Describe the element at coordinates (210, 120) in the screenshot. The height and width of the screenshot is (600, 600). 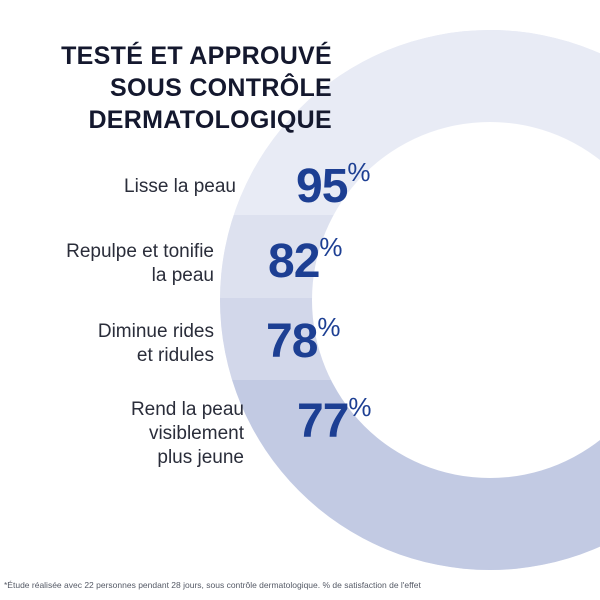
I see `title-line: DERMATOLOGIQUE` at that location.